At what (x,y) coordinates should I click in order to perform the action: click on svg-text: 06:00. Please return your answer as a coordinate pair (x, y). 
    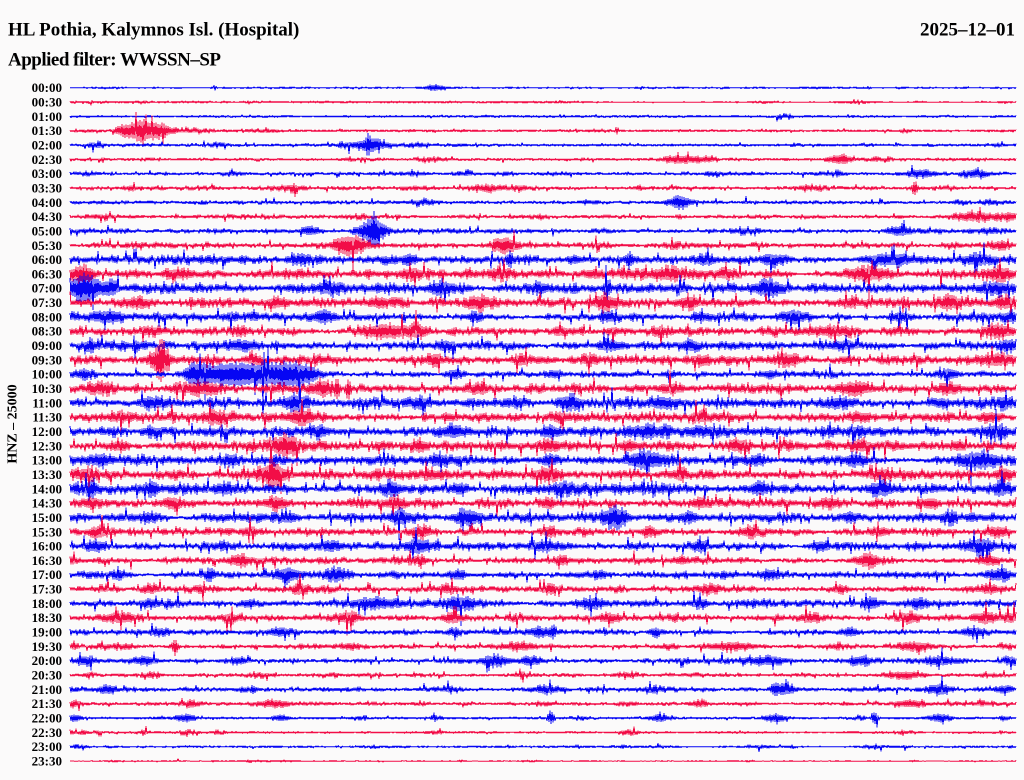
    Looking at the image, I should click on (47, 259).